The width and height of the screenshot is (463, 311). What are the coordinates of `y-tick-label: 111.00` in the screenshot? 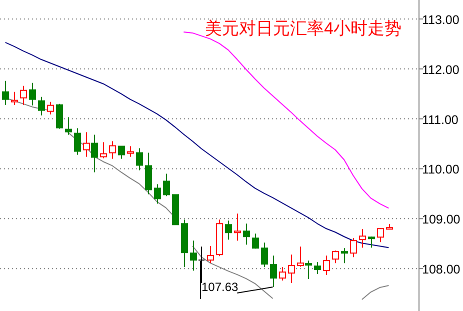 It's located at (440, 119).